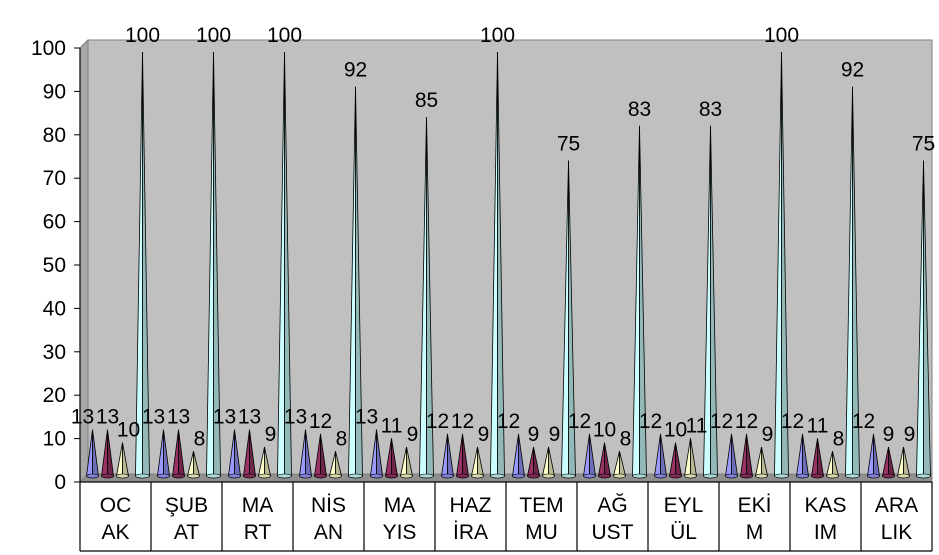  What do you see at coordinates (426, 100) in the screenshot?
I see `data-label: 85` at bounding box center [426, 100].